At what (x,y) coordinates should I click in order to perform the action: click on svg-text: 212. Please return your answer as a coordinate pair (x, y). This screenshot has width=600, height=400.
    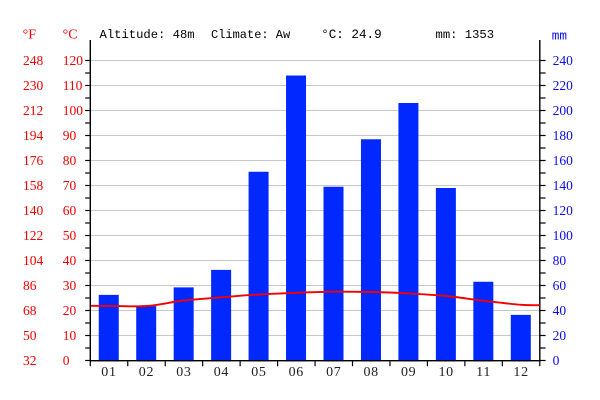
    Looking at the image, I should click on (33, 110).